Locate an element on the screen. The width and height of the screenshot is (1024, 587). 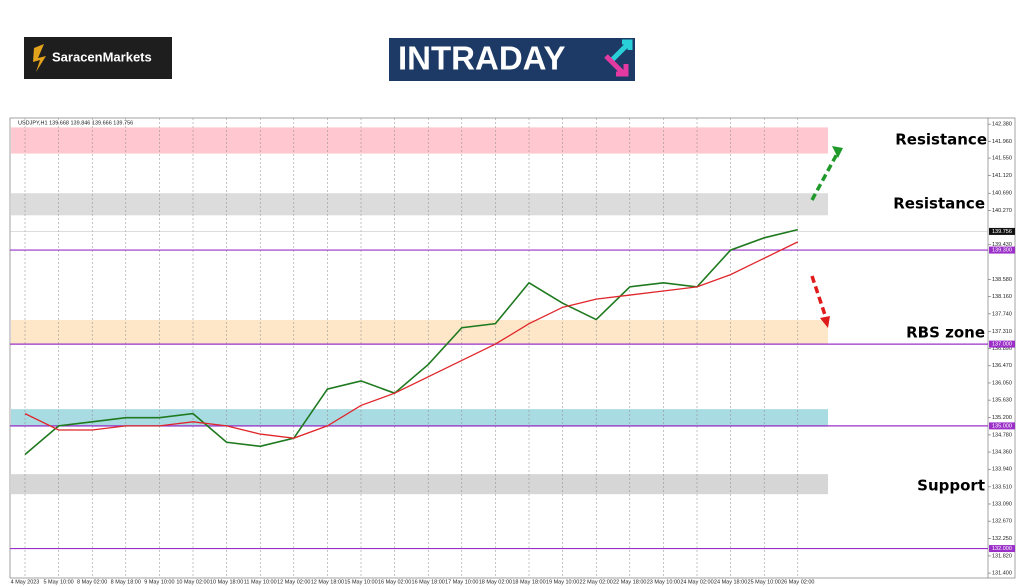
x-tick-label: 22 May 02:00 is located at coordinates (596, 582).